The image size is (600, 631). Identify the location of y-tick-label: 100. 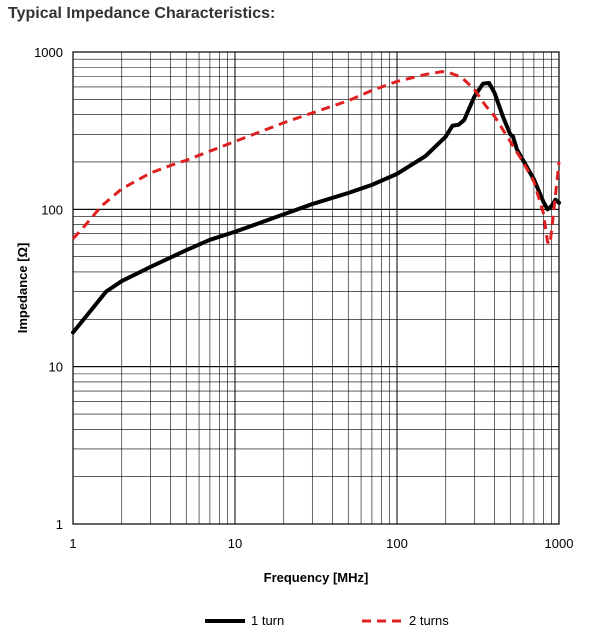
(52, 209).